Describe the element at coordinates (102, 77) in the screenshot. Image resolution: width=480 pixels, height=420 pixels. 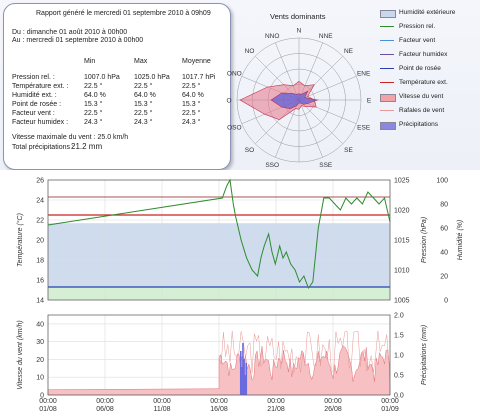
I see `stat-min: 1007.0 hPa` at that location.